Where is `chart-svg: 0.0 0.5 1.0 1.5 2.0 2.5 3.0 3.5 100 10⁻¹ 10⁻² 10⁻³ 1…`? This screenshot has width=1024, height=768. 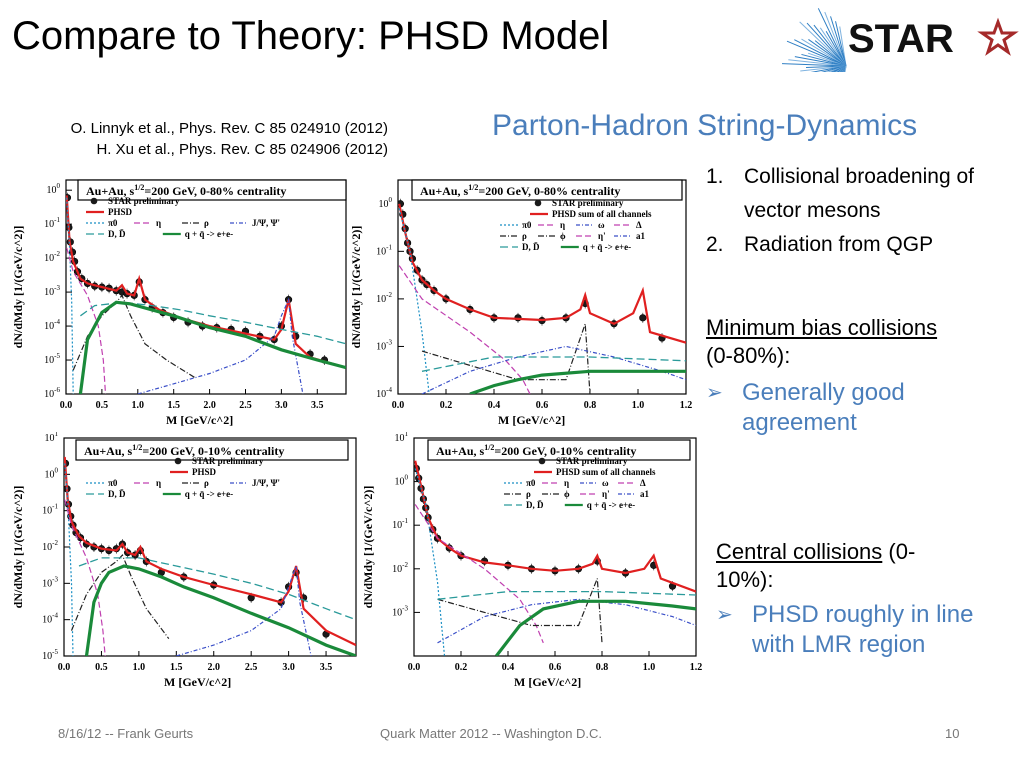
chart-svg: 0.0 0.5 1.0 1.5 2.0 2.5 3.0 3.5 100 10⁻¹ 10⁻² 10⁻³ 1… is located at coordinates (179, 303).